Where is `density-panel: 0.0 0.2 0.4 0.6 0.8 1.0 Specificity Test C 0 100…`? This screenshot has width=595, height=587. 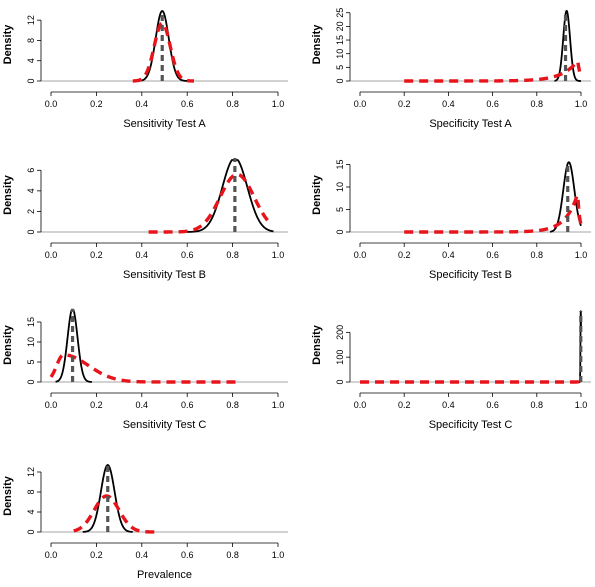
density-panel: 0.0 0.2 0.4 0.6 0.8 1.0 Specificity Test C 0 100… is located at coordinates (451, 370).